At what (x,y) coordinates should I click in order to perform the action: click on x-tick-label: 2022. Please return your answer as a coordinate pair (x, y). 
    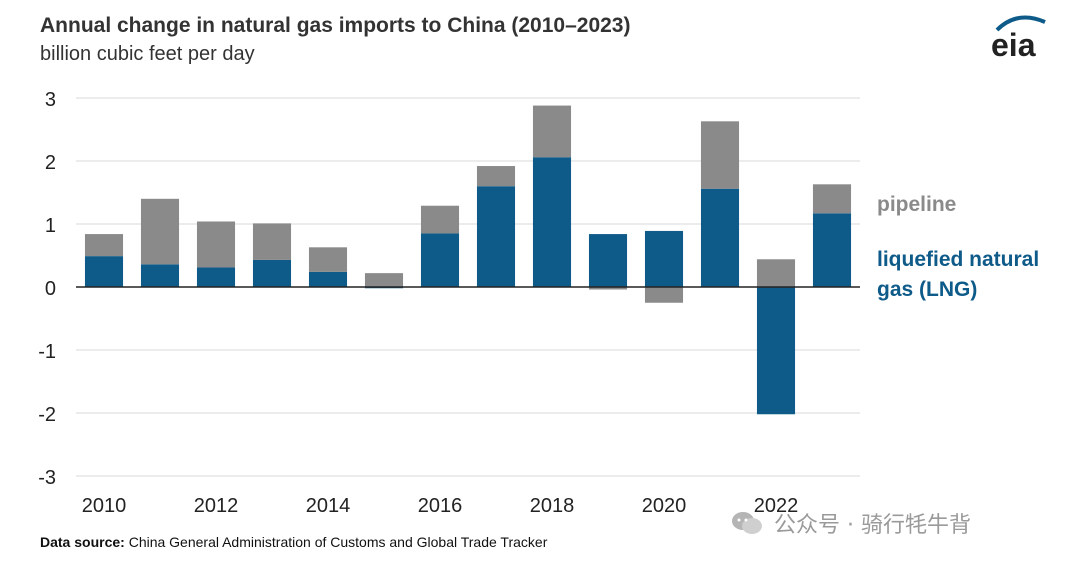
    Looking at the image, I should click on (776, 506).